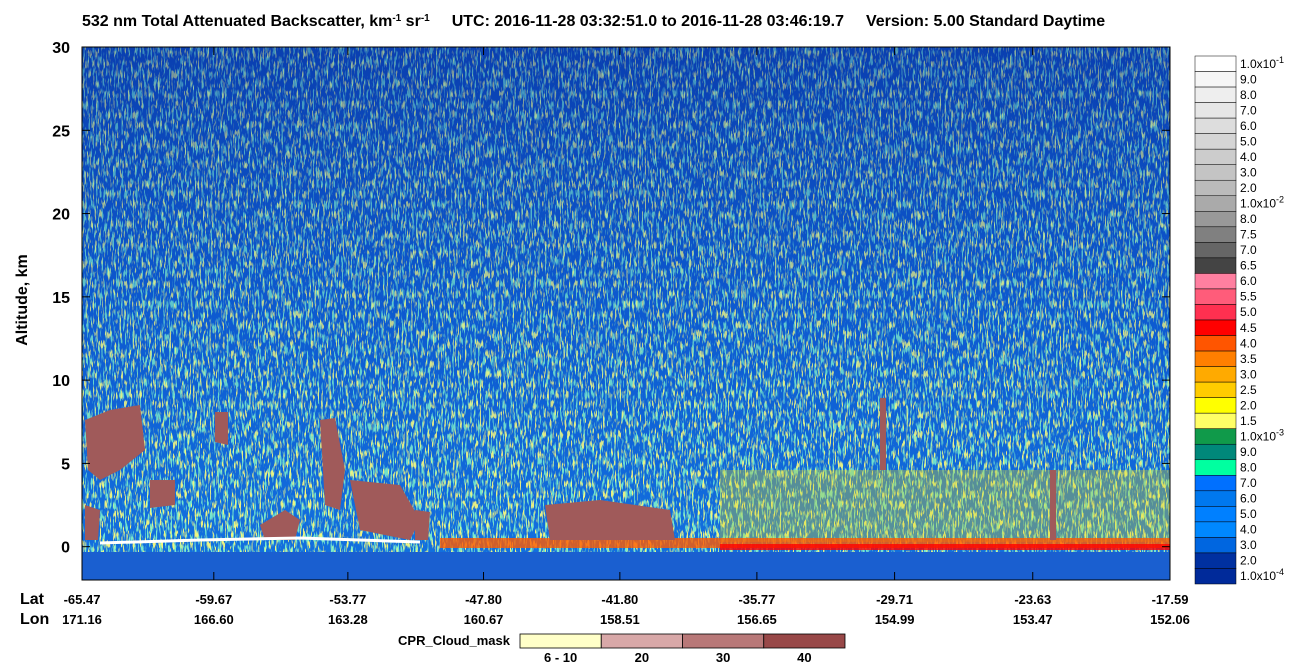  What do you see at coordinates (454, 640) in the screenshot?
I see `cloud-mask-title: CPR_Cloud_mask` at bounding box center [454, 640].